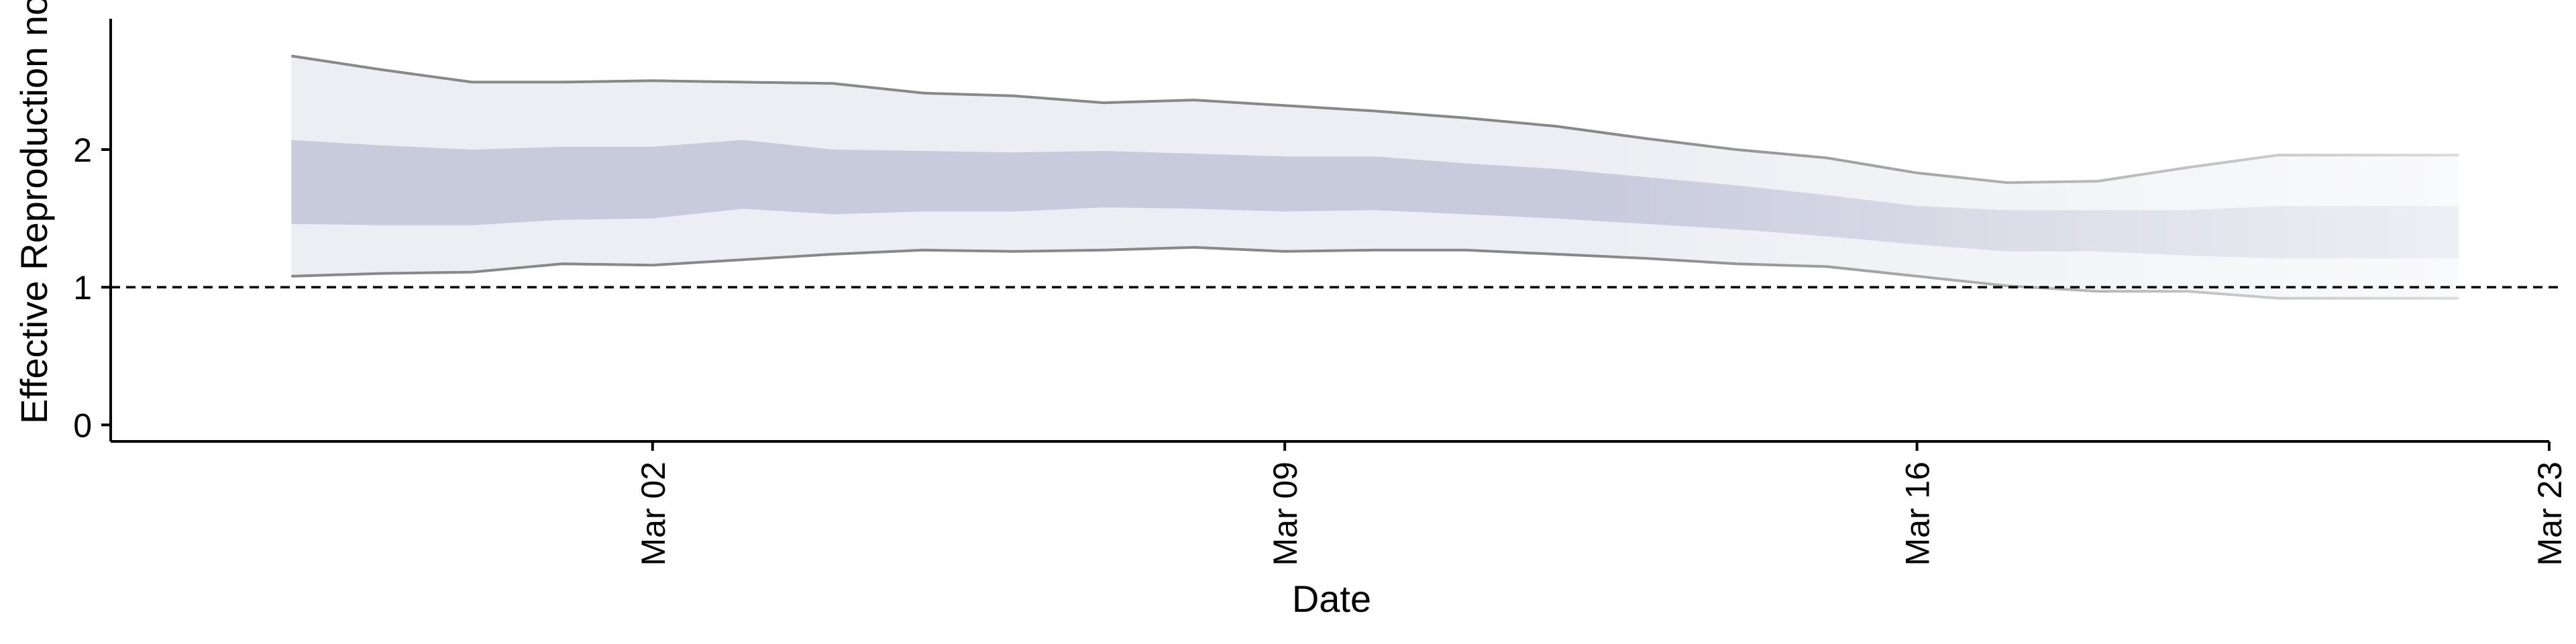  What do you see at coordinates (1918, 514) in the screenshot?
I see `x-tick-label: Mar 16` at bounding box center [1918, 514].